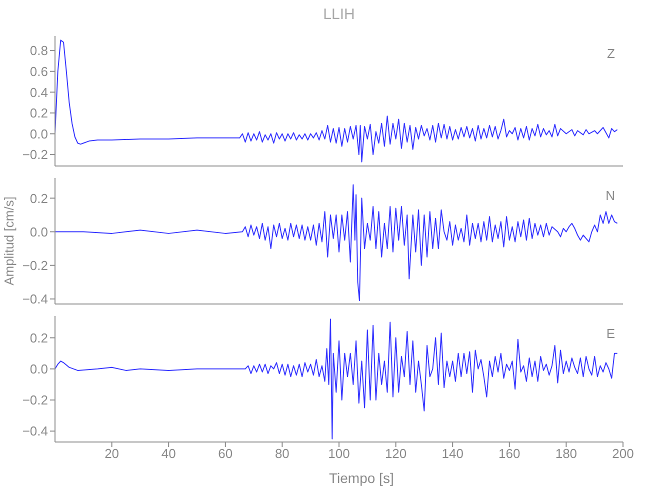 This screenshot has height=500, width=650. I want to click on x-tick-label: 140, so click(453, 454).